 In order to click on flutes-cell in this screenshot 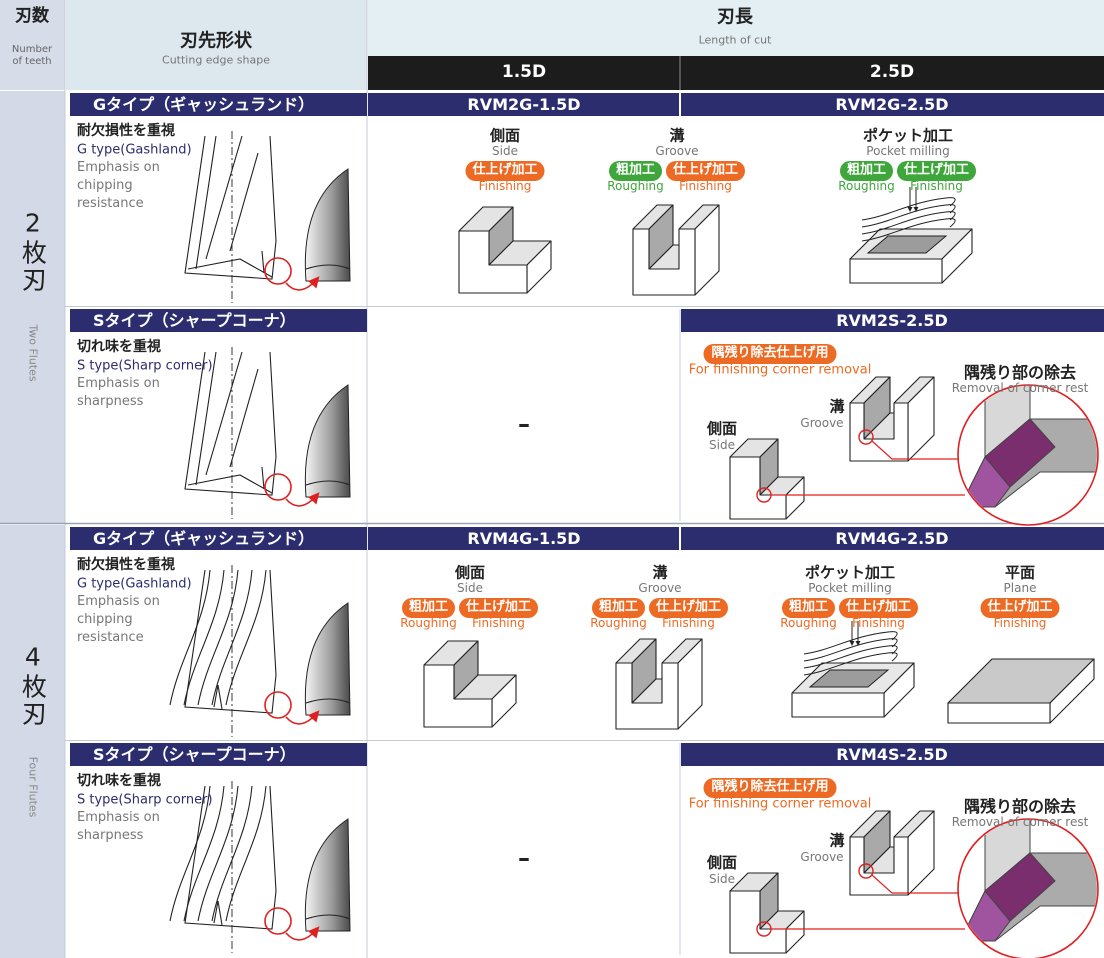, I will do `click(32, 307)`.